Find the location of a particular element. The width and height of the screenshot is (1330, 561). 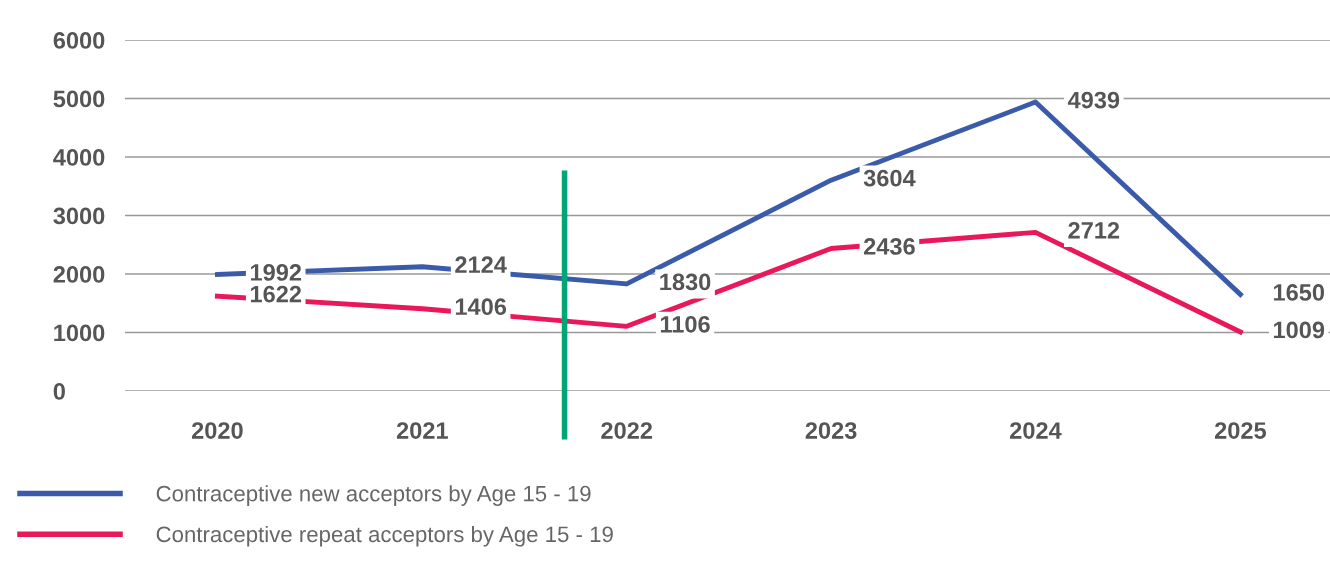

y-tick-label: 3000 is located at coordinates (79, 216).